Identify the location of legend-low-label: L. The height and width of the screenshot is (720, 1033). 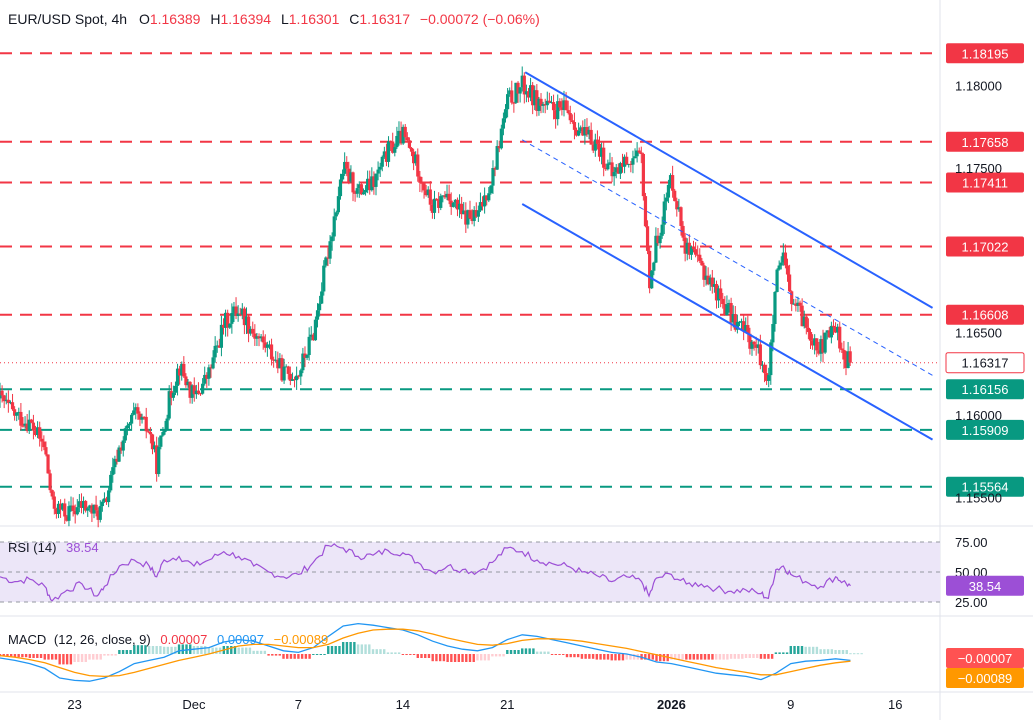
(285, 19).